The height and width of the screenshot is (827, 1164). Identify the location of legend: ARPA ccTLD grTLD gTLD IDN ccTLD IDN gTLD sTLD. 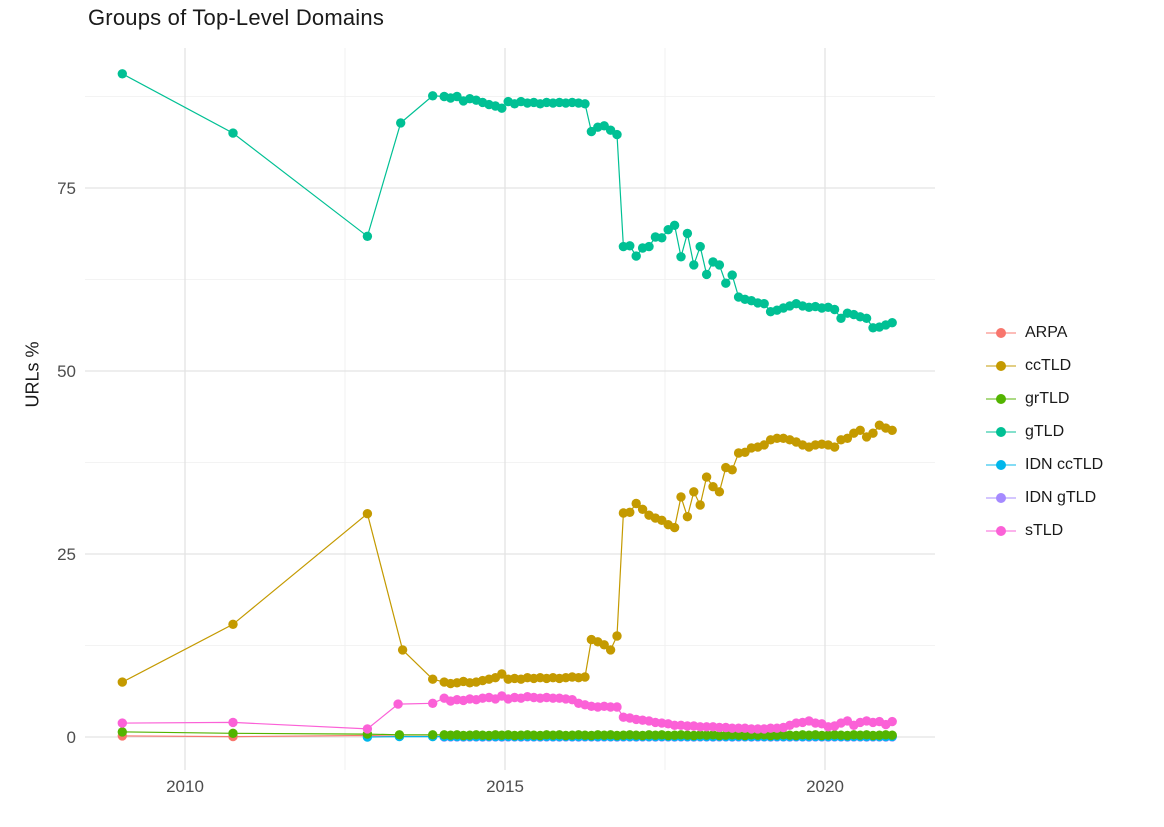
(1043, 431).